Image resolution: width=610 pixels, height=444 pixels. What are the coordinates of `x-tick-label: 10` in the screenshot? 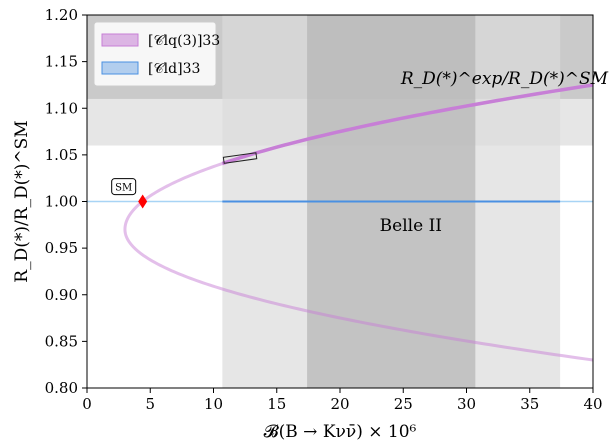 It's located at (213, 404).